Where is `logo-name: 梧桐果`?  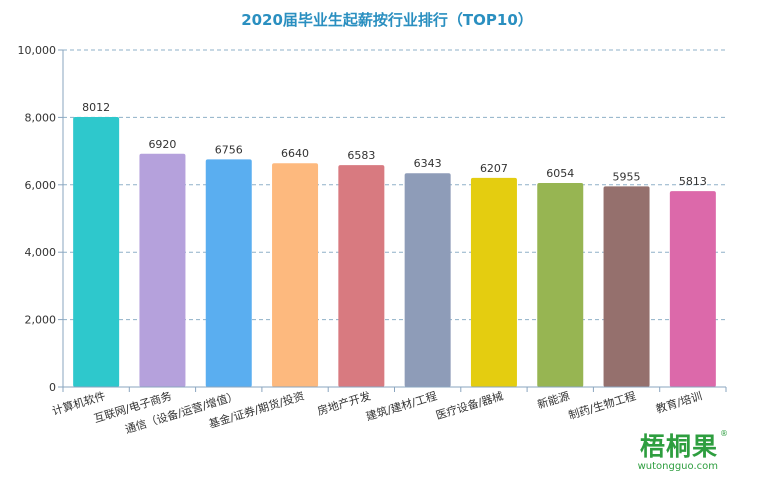
logo-name: 梧桐果 is located at coordinates (679, 446).